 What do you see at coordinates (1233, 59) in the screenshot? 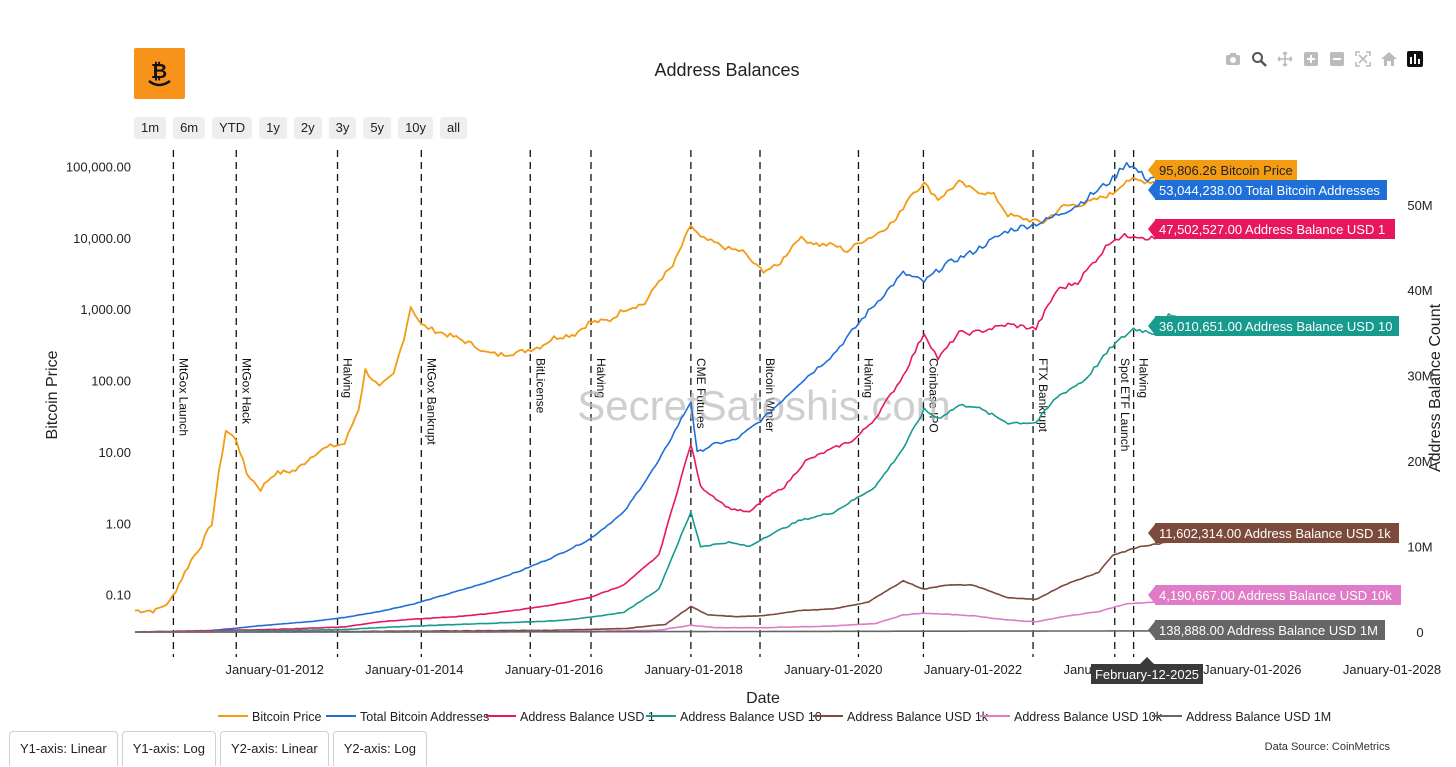
I see `camera-icon` at bounding box center [1233, 59].